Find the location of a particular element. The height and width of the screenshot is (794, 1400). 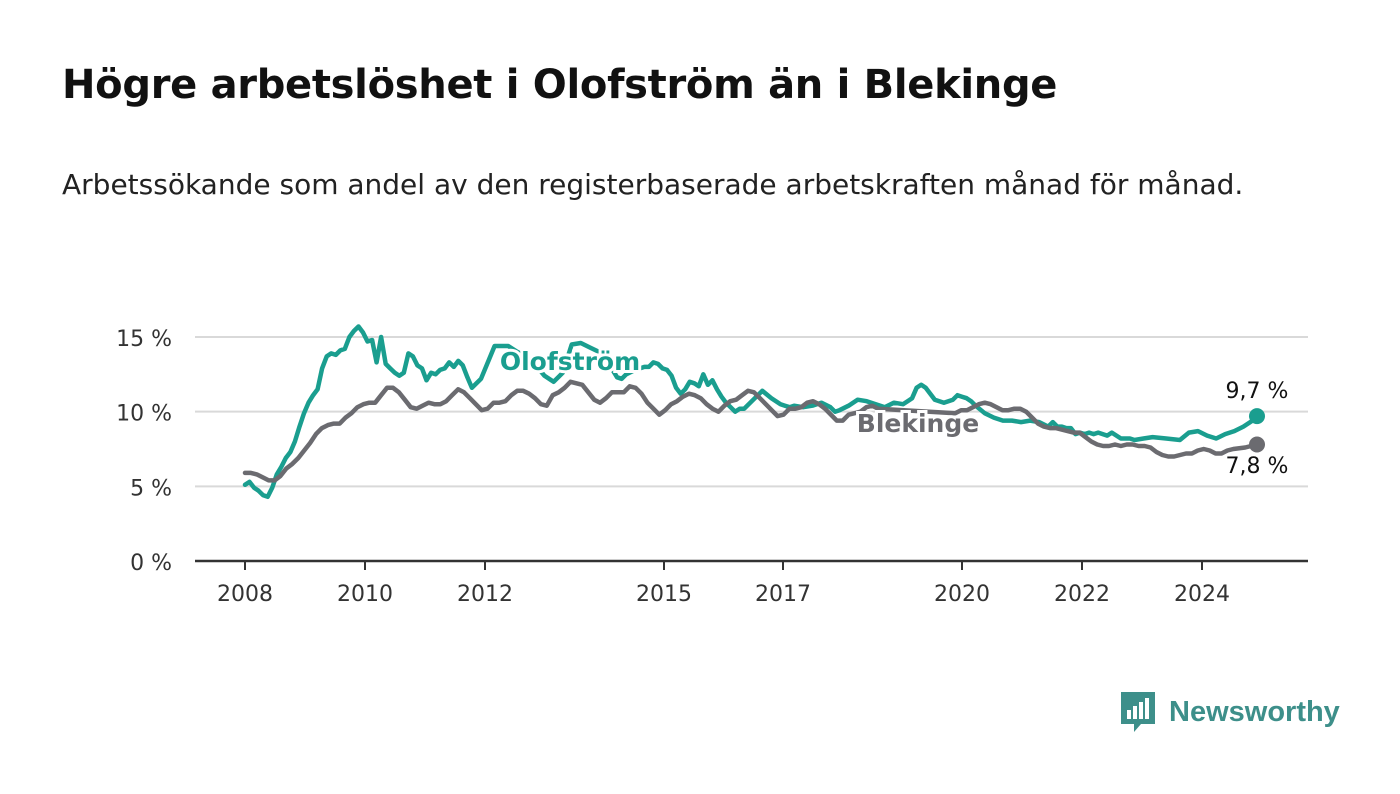

newsworthy-logo-icon is located at coordinates (1138, 712).